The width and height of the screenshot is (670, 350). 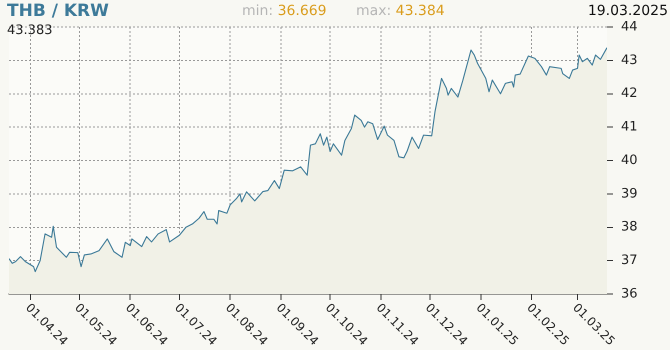 I want to click on y-tick-label: 41, so click(x=629, y=127).